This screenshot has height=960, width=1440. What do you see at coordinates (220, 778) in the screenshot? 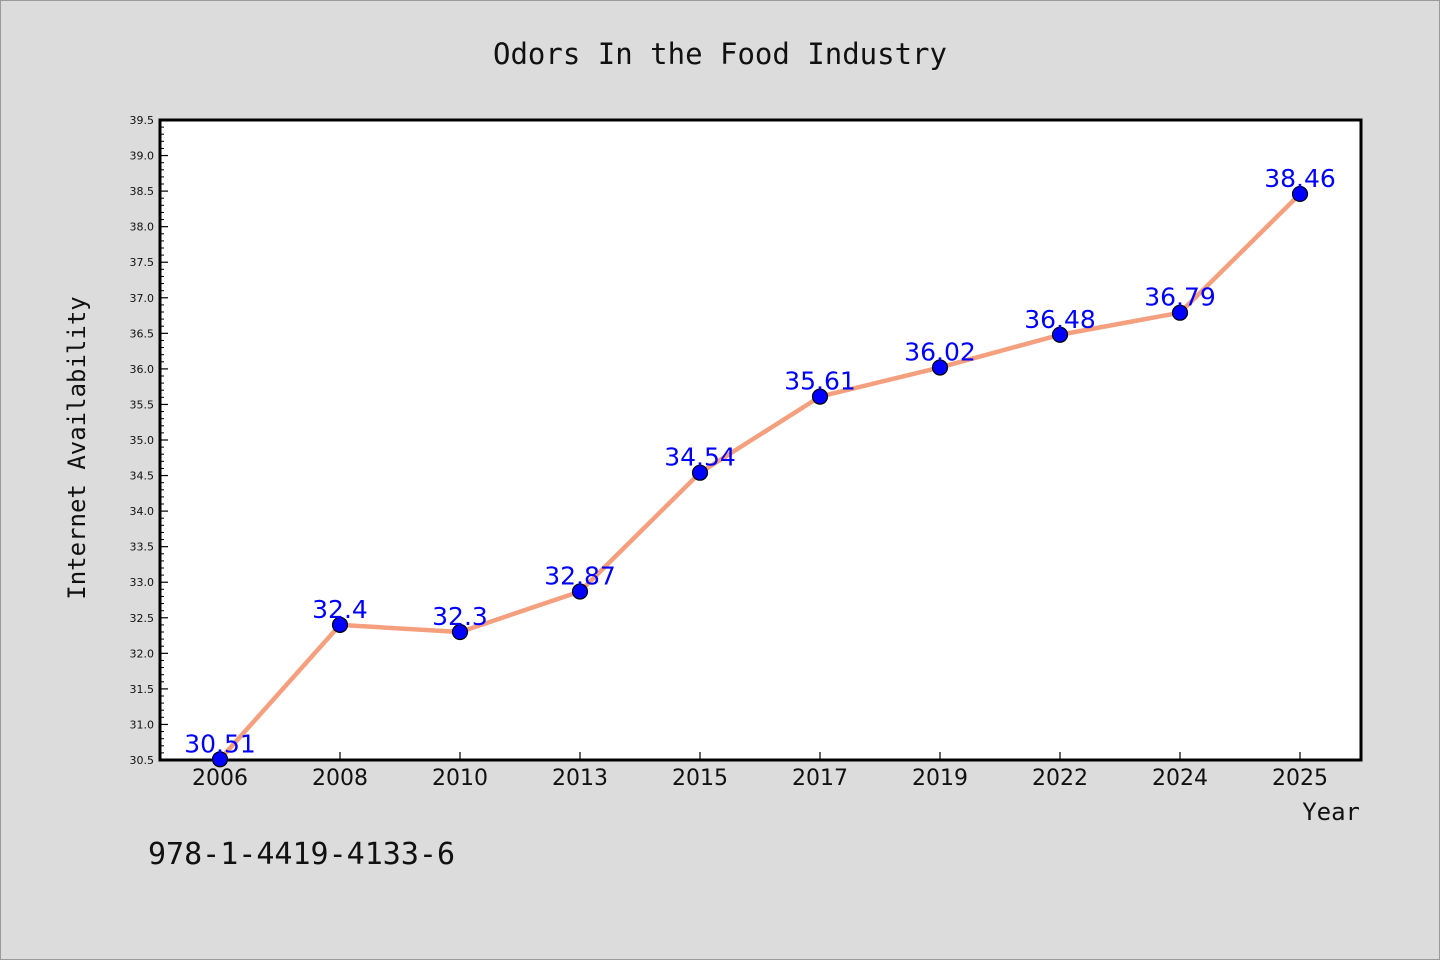
I see `x-tick-label: 2006` at bounding box center [220, 778].